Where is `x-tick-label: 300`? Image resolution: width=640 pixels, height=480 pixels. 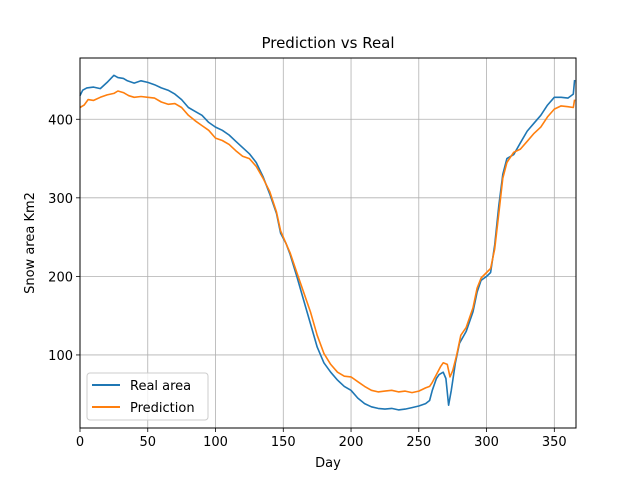
x-tick-label: 300 is located at coordinates (486, 442).